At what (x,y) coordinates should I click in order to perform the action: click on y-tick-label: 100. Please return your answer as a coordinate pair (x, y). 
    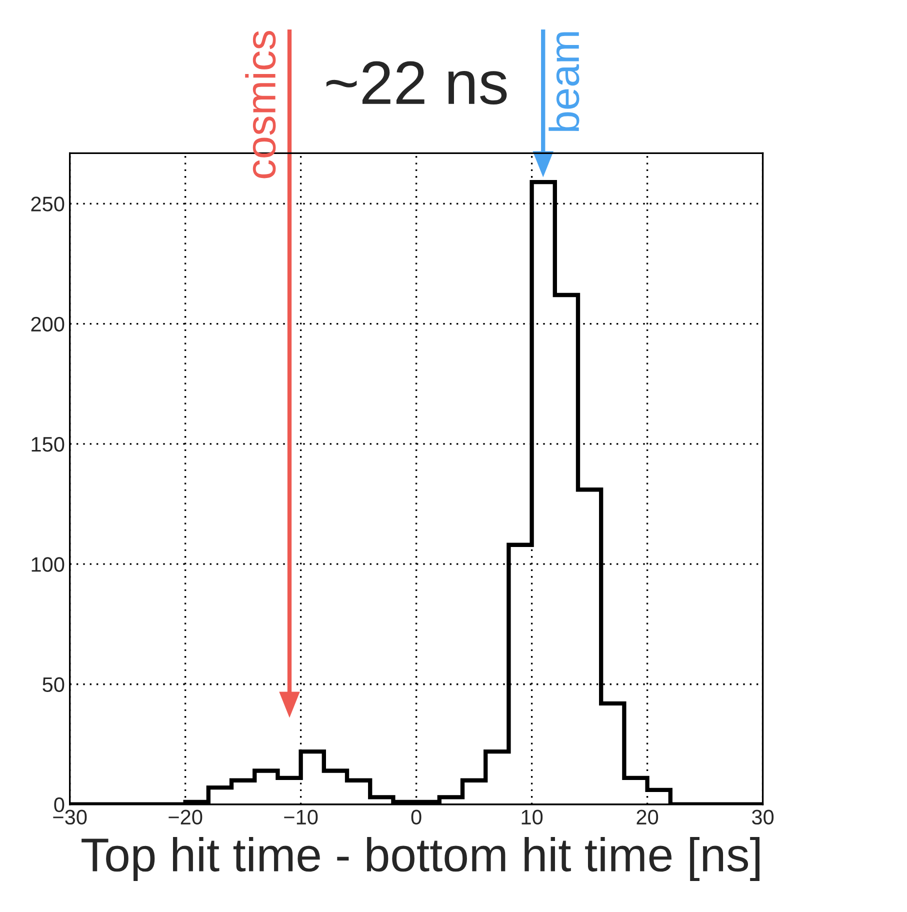
    Looking at the image, I should click on (48, 564).